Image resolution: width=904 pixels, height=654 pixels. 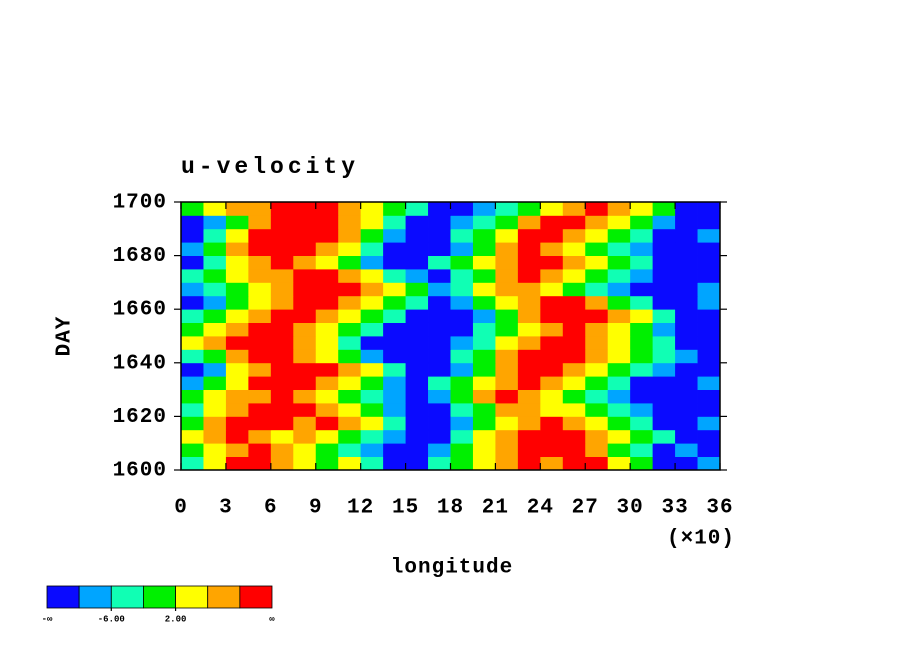 What do you see at coordinates (630, 508) in the screenshot?
I see `x-tick-label: 30` at bounding box center [630, 508].